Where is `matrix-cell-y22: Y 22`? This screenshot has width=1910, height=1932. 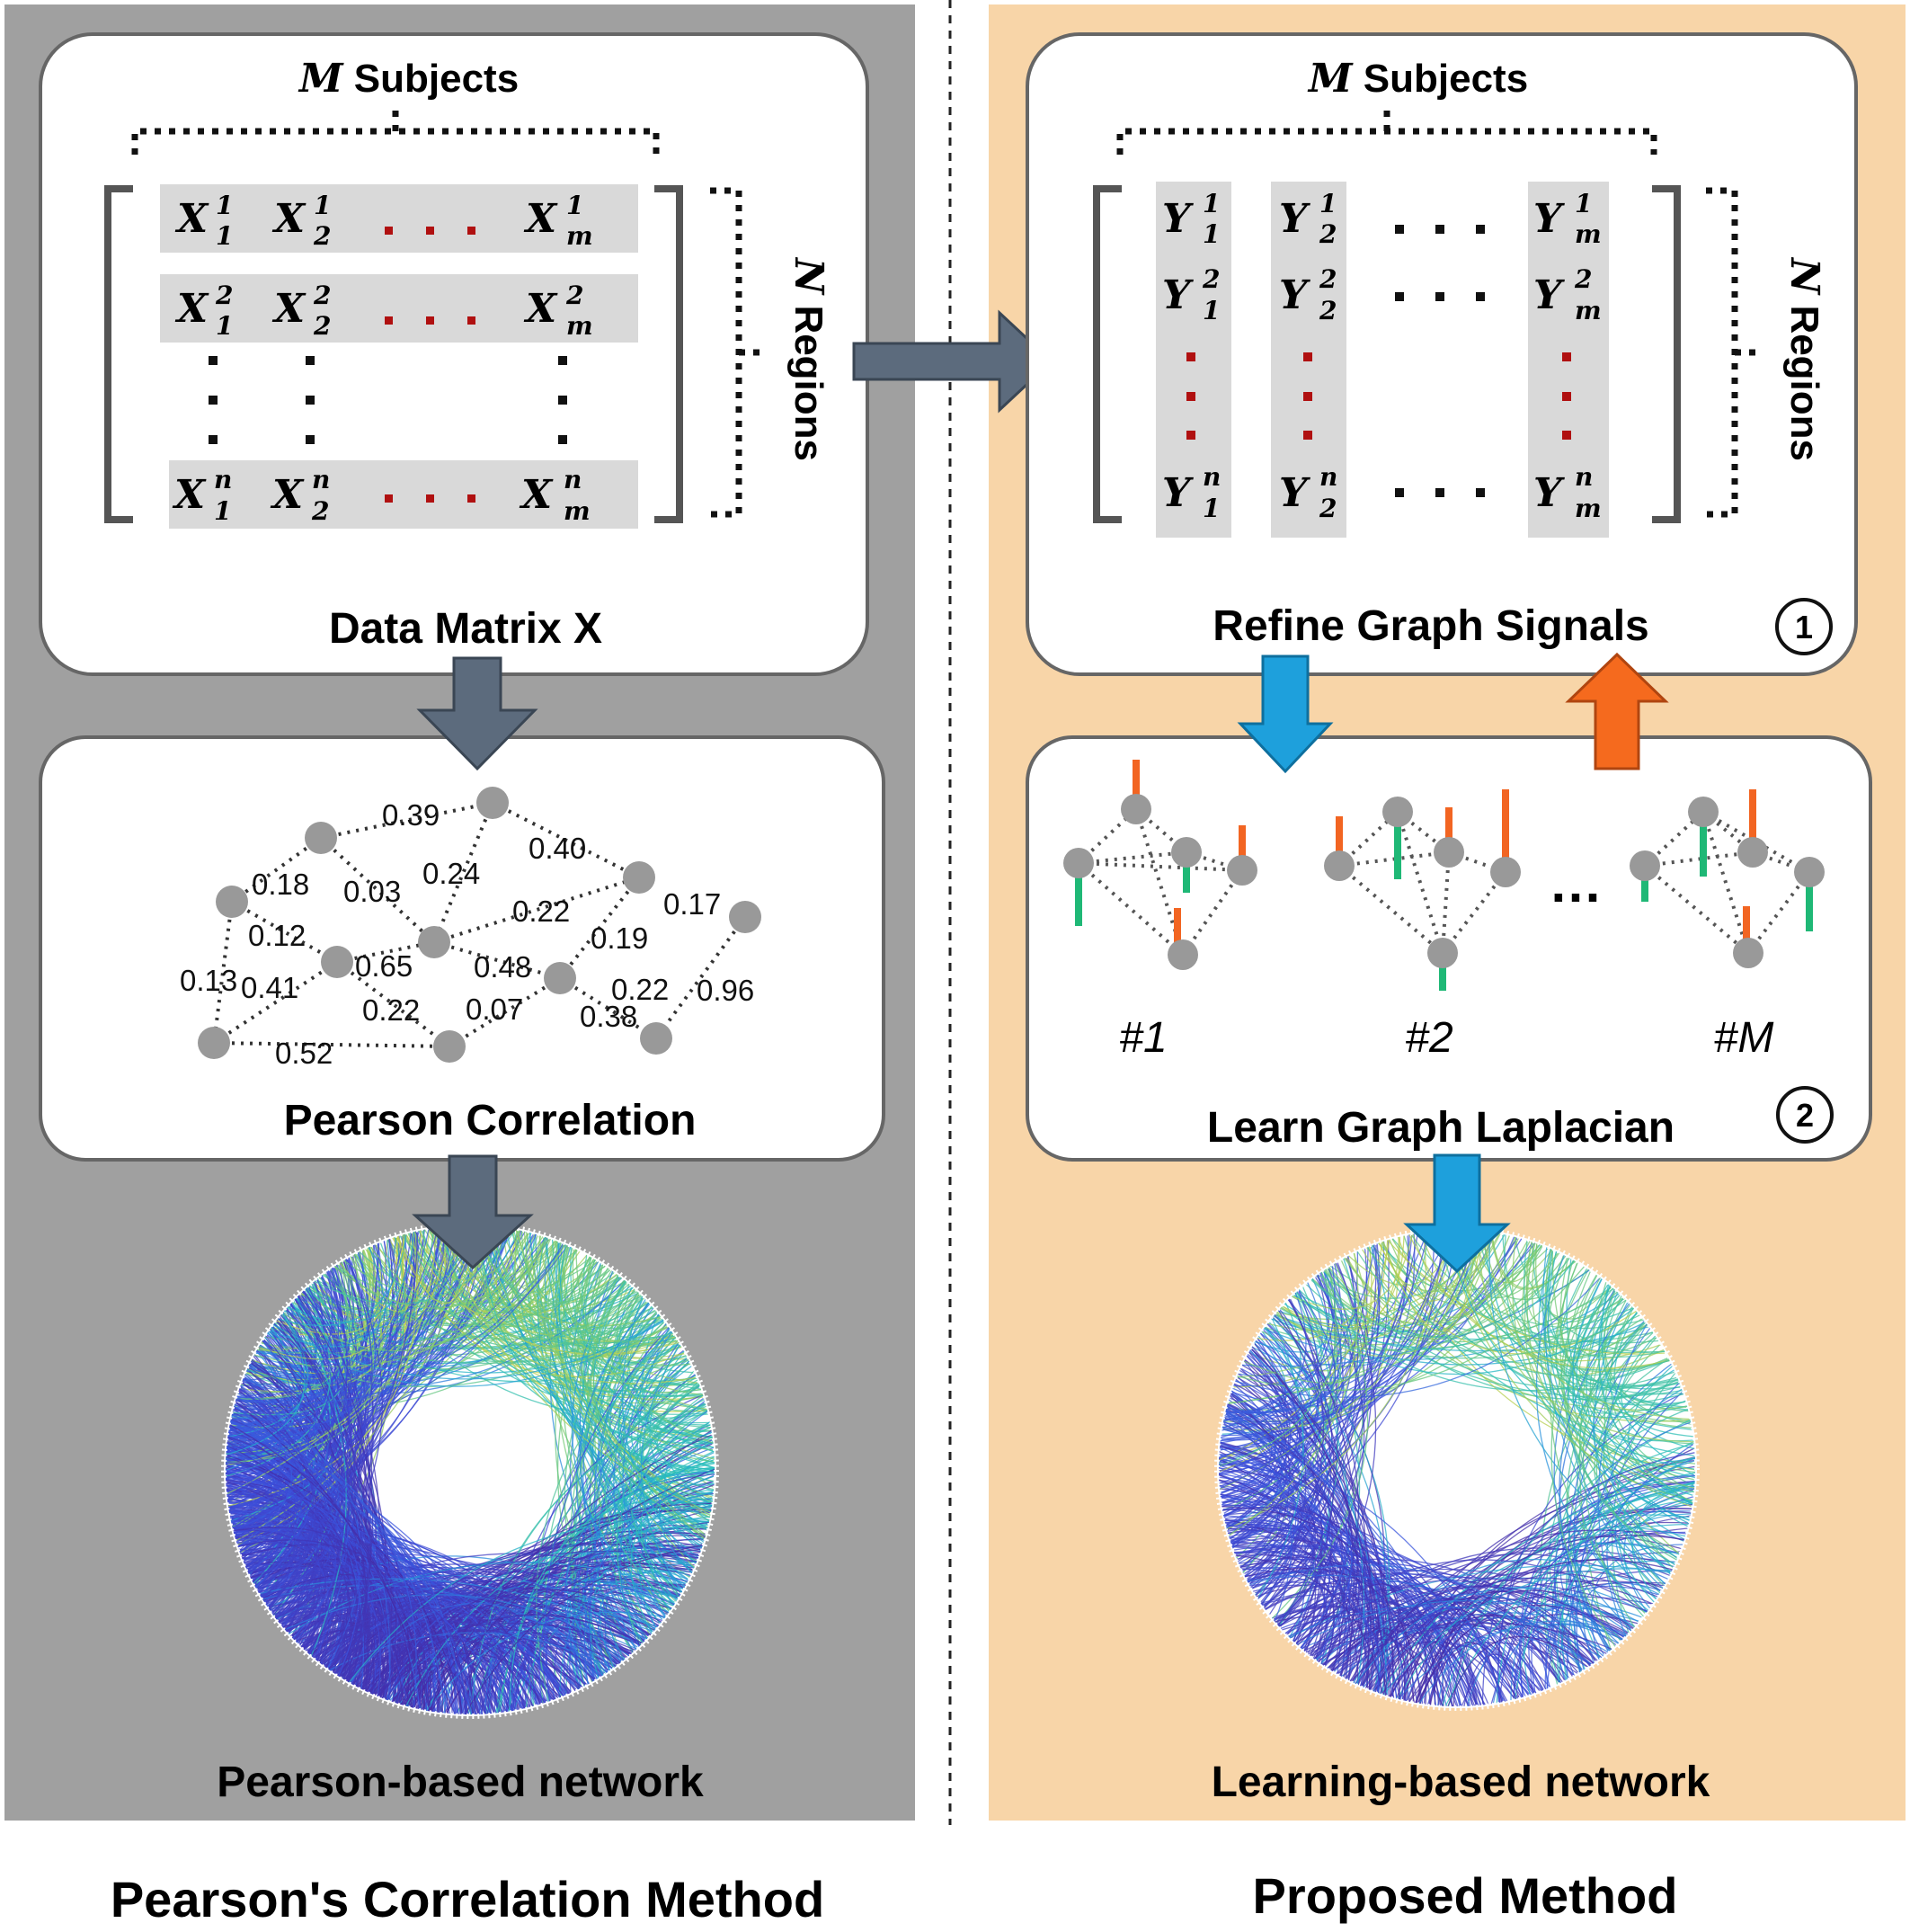
matrix-cell-y22: Y 22 is located at coordinates (1308, 294).